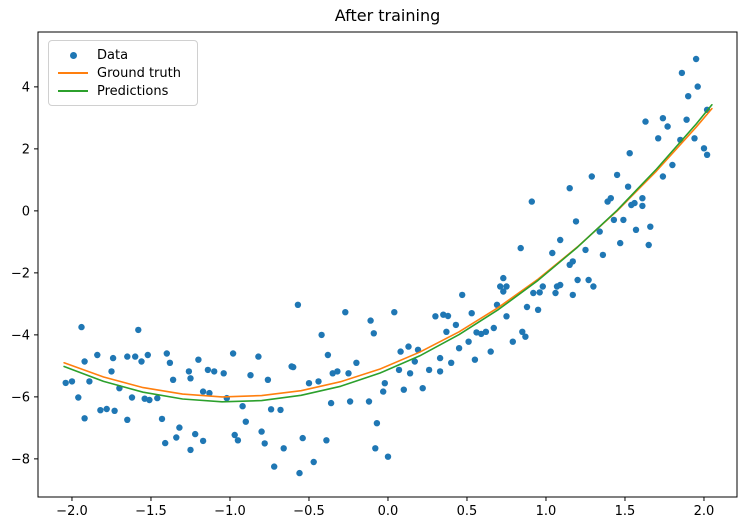 This screenshot has width=747, height=528. What do you see at coordinates (546, 511) in the screenshot?
I see `x-tick-label: 1.0` at bounding box center [546, 511].